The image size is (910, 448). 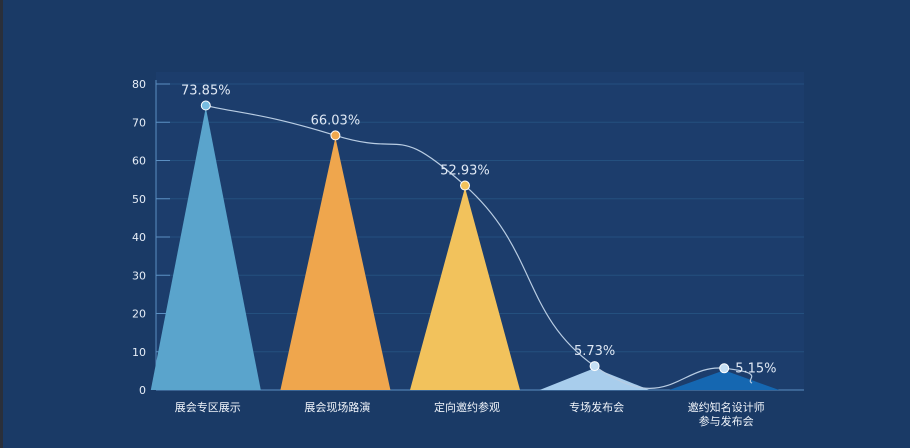 I want to click on data-label: 66.03%, so click(x=336, y=120).